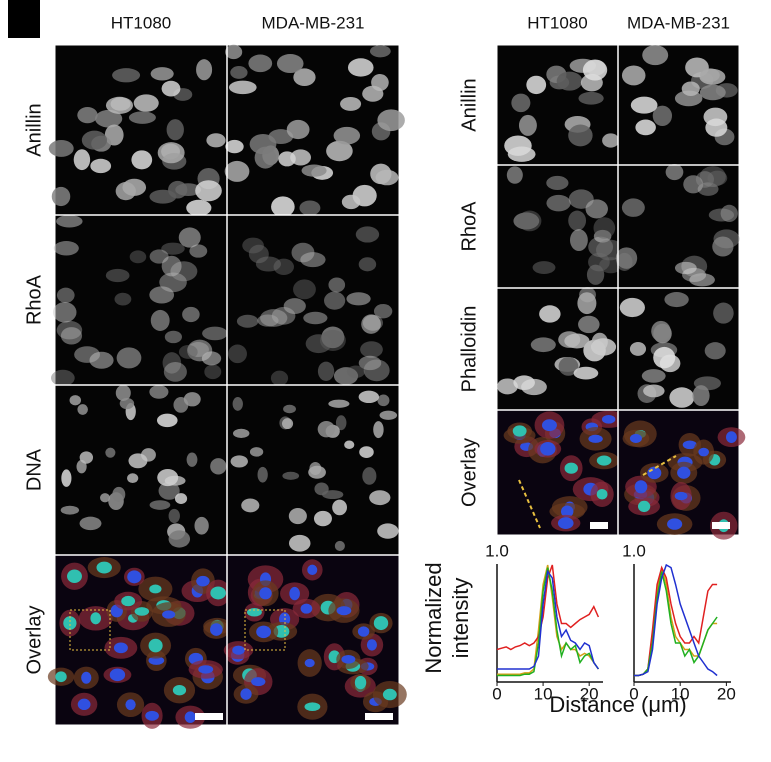  Describe the element at coordinates (469, 349) in the screenshot. I see `row-label: Phalloidin` at that location.